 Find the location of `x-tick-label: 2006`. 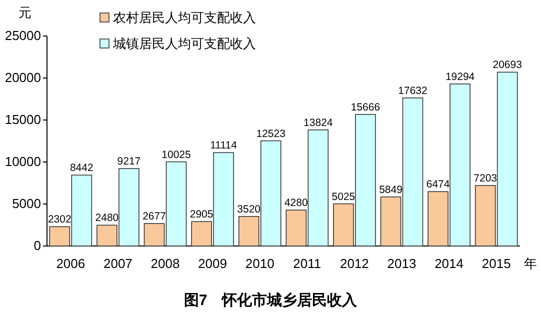

x-tick-label: 2006 is located at coordinates (71, 263).